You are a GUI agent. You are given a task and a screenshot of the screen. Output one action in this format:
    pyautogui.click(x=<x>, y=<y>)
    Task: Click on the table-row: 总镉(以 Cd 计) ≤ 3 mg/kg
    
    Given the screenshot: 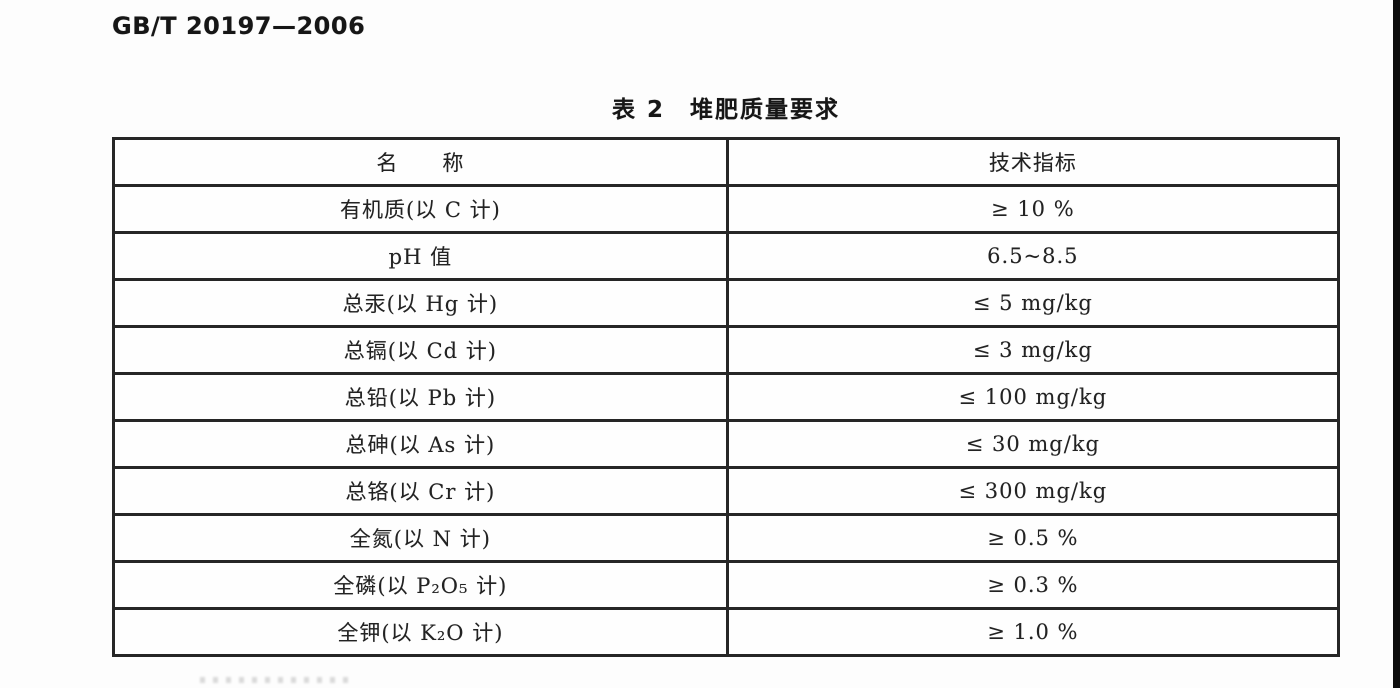 What is the action you would take?
    pyautogui.click(x=726, y=350)
    